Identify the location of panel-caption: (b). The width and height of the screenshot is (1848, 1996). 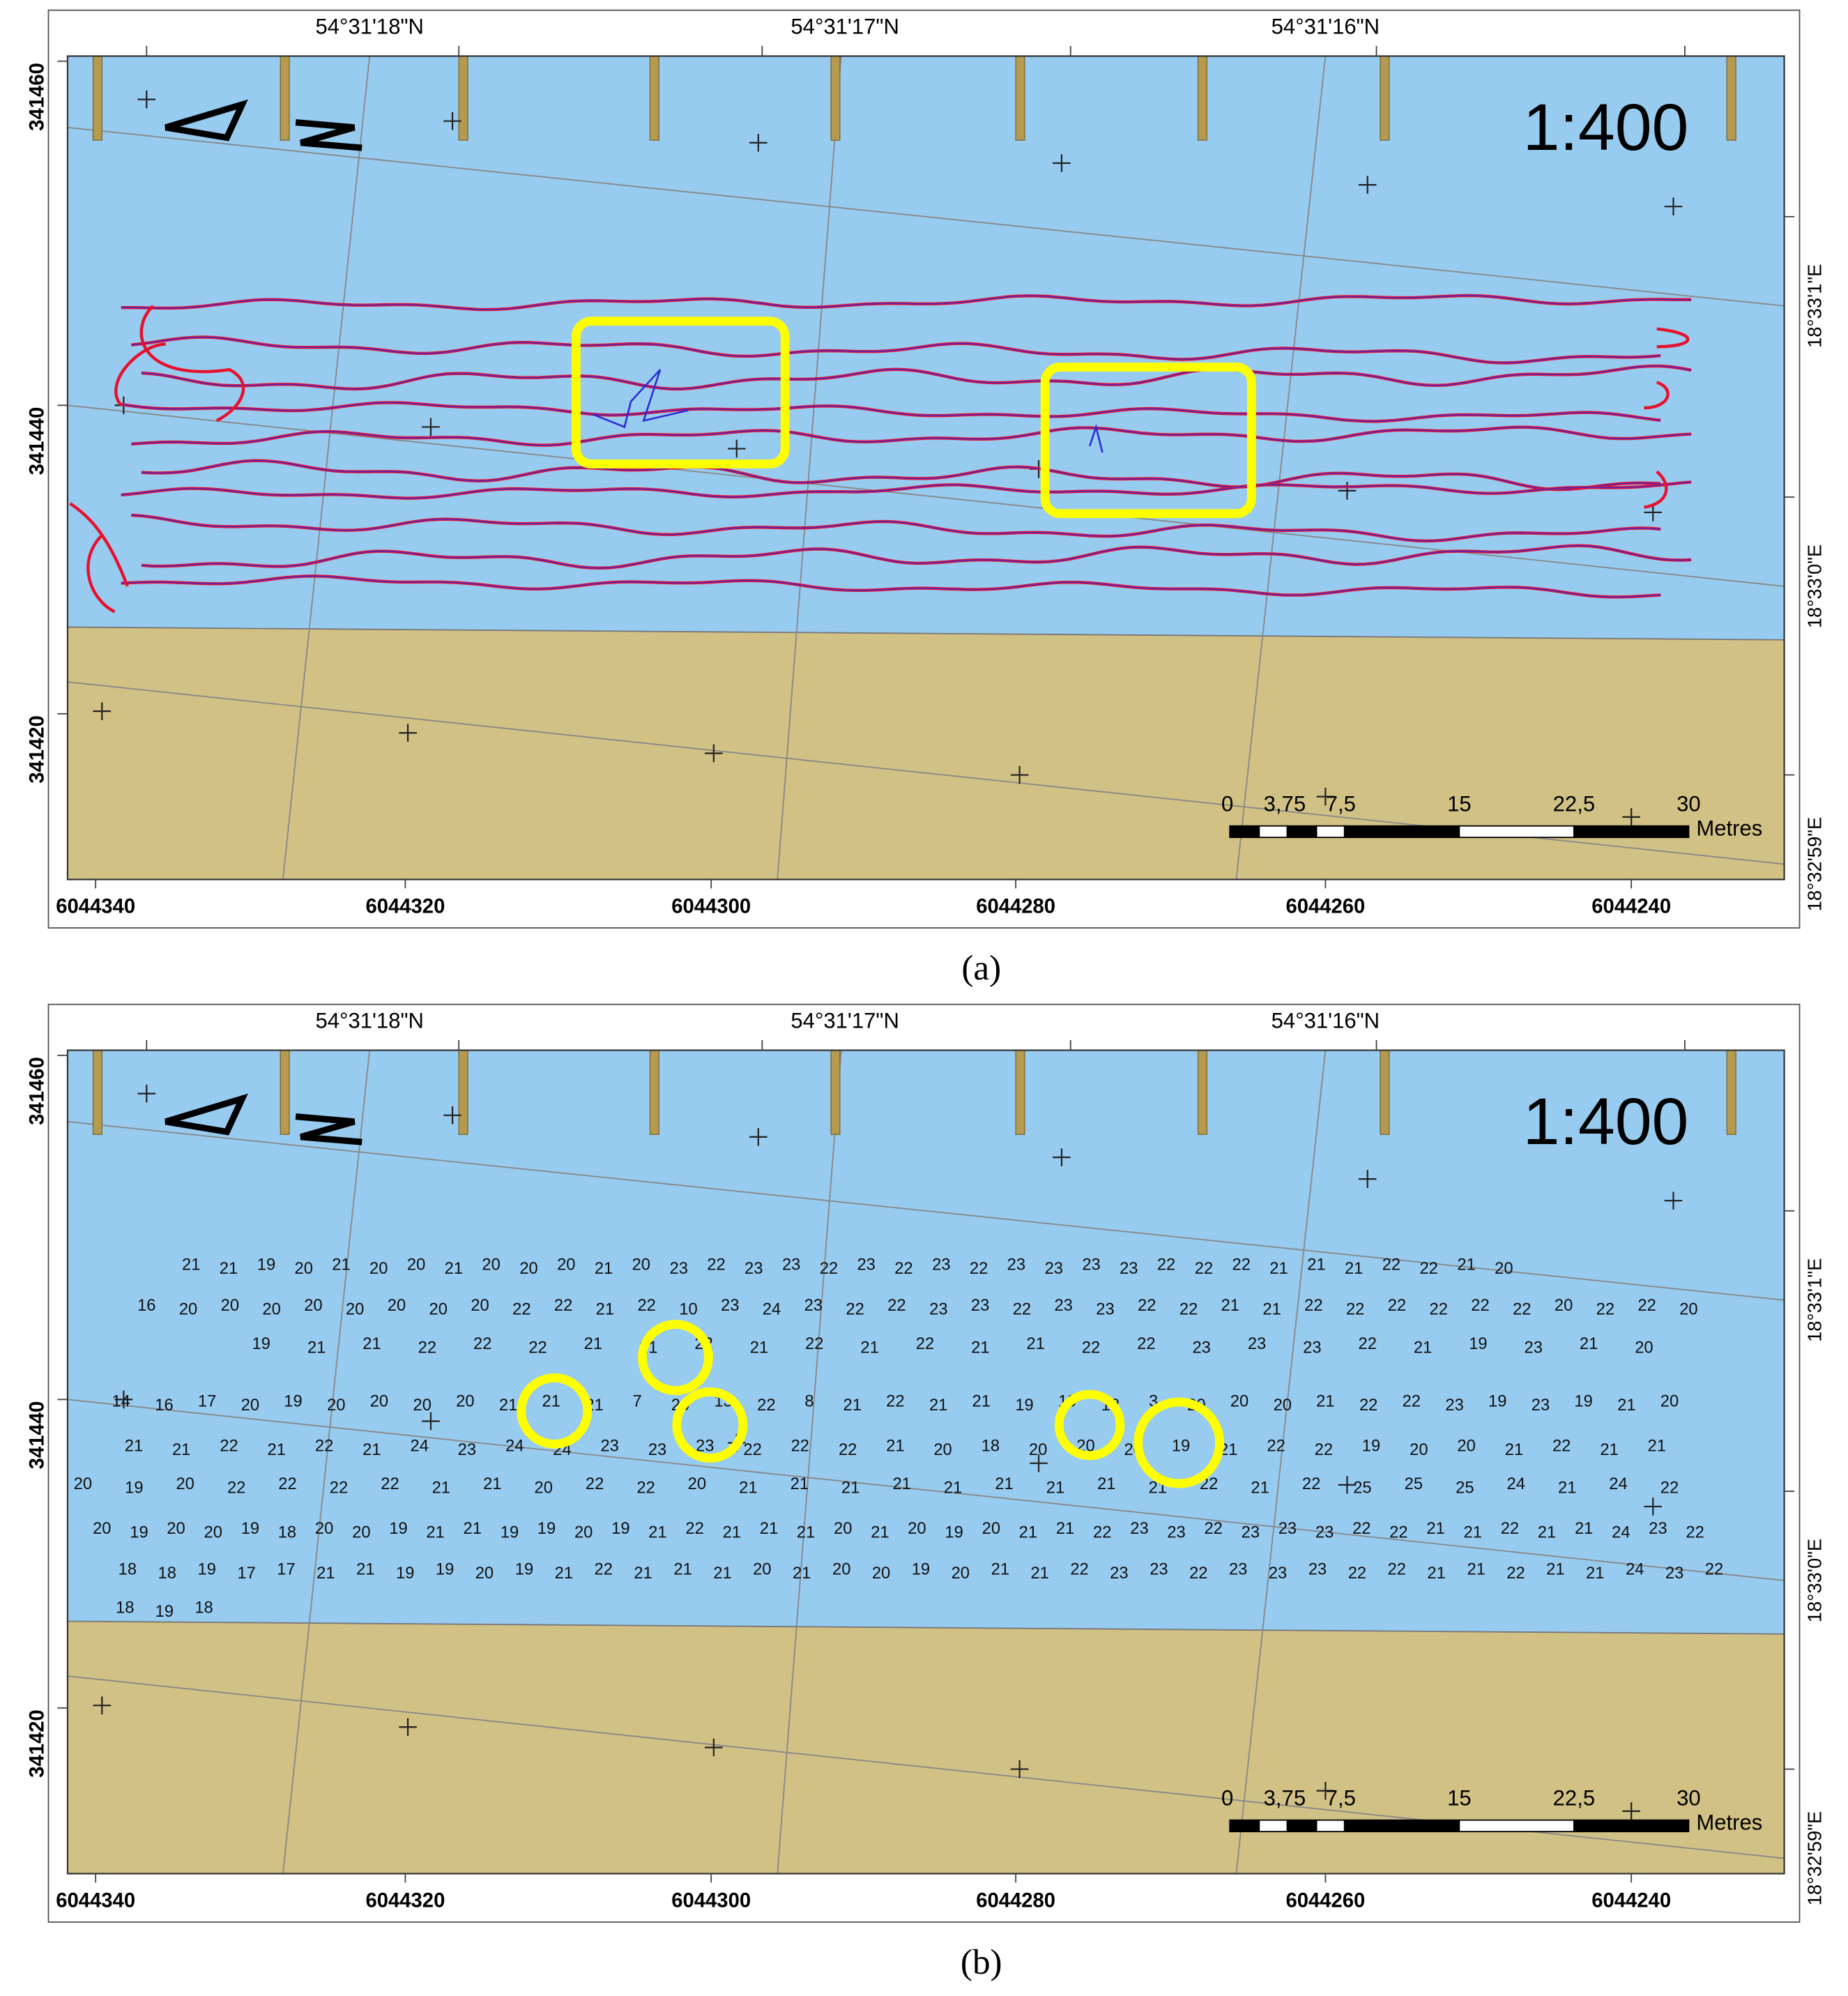
(981, 1962).